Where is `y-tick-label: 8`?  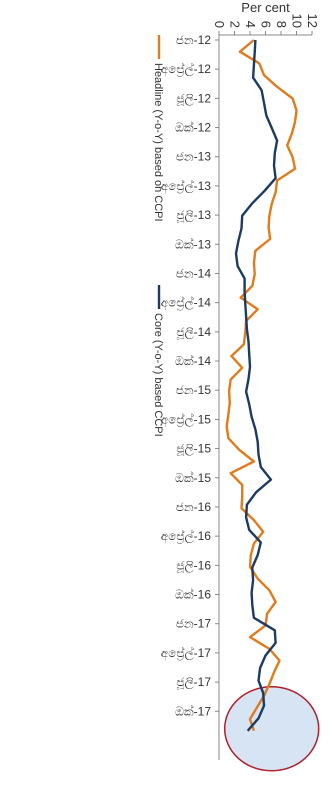 y-tick-label: 8 is located at coordinates (281, 24).